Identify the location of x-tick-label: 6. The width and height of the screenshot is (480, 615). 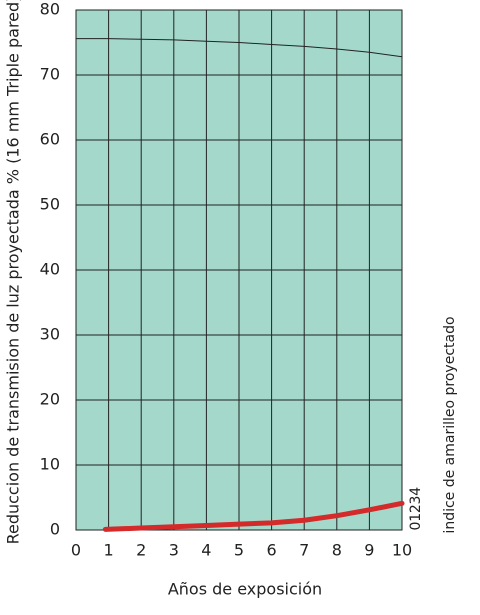
(272, 550).